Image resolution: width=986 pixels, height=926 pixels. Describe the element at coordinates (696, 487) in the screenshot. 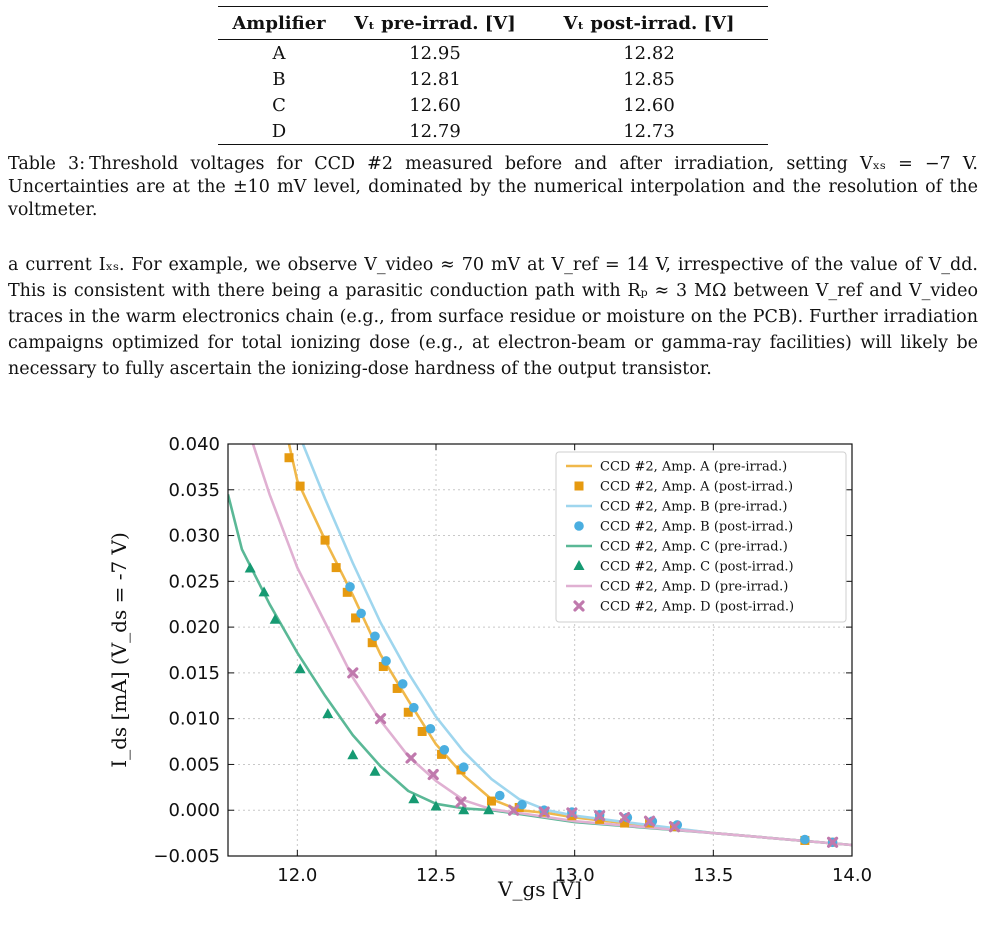

I see `legend-entry-label: CCD #2, Amp. A (post-irrad.)` at that location.